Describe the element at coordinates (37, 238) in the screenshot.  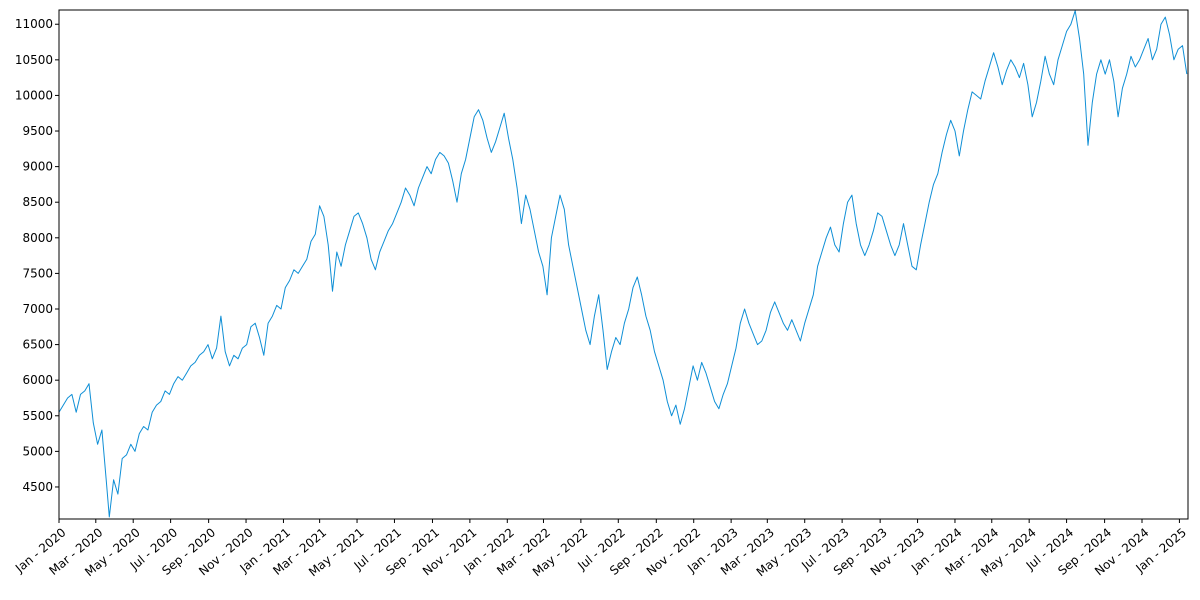
I see `y-tick-label: 8000` at that location.